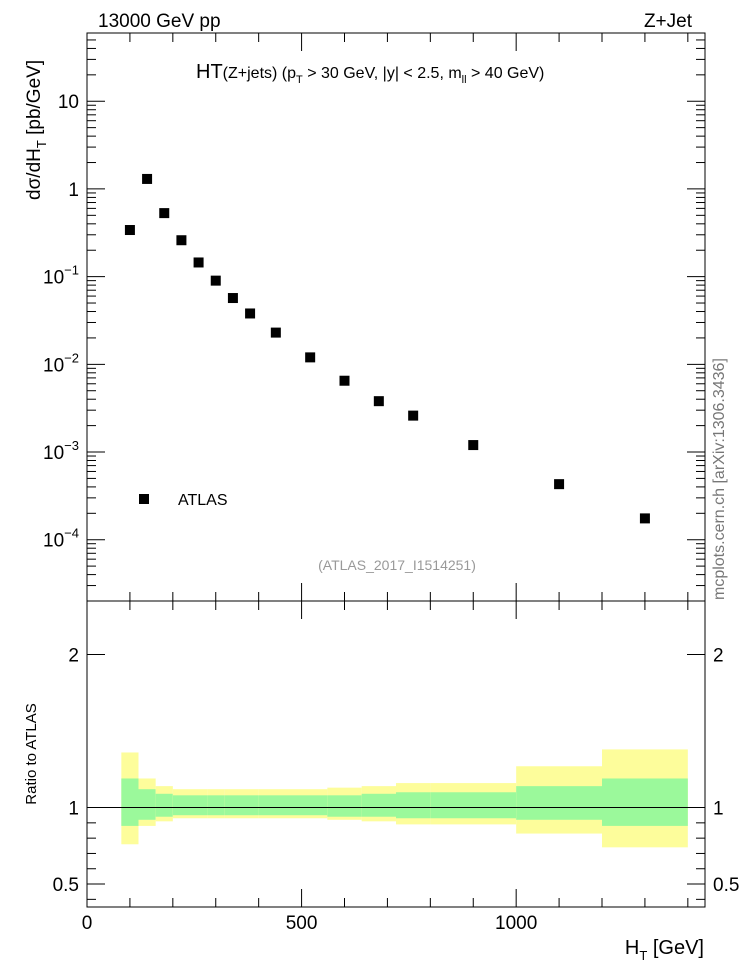 The height and width of the screenshot is (977, 746). What do you see at coordinates (36, 130) in the screenshot?
I see `top-y-axis-label: dσ/dHT [pb/GeV]` at bounding box center [36, 130].